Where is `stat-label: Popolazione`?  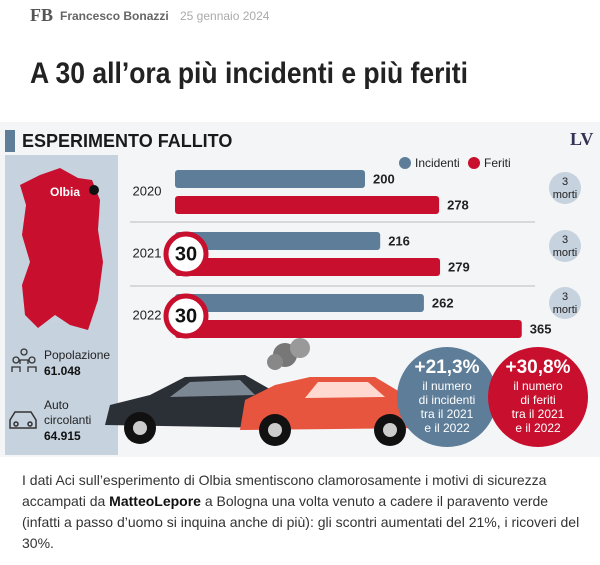
stat-label: Popolazione is located at coordinates (77, 355).